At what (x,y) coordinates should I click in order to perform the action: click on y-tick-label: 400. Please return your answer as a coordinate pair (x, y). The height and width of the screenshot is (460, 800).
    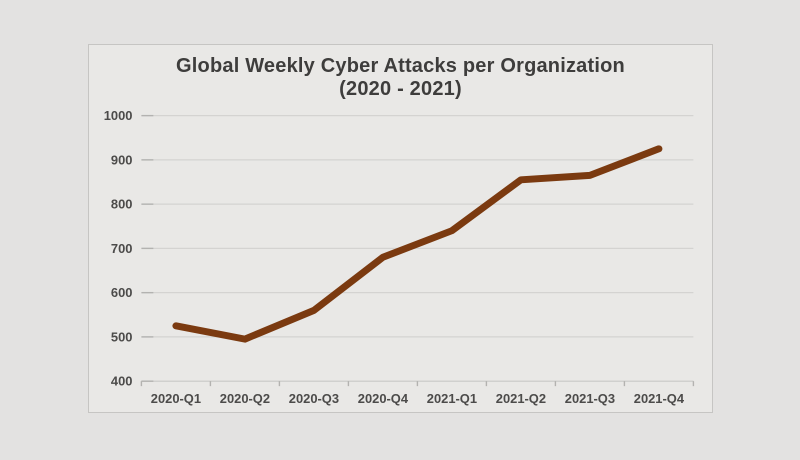
    Looking at the image, I should click on (122, 381).